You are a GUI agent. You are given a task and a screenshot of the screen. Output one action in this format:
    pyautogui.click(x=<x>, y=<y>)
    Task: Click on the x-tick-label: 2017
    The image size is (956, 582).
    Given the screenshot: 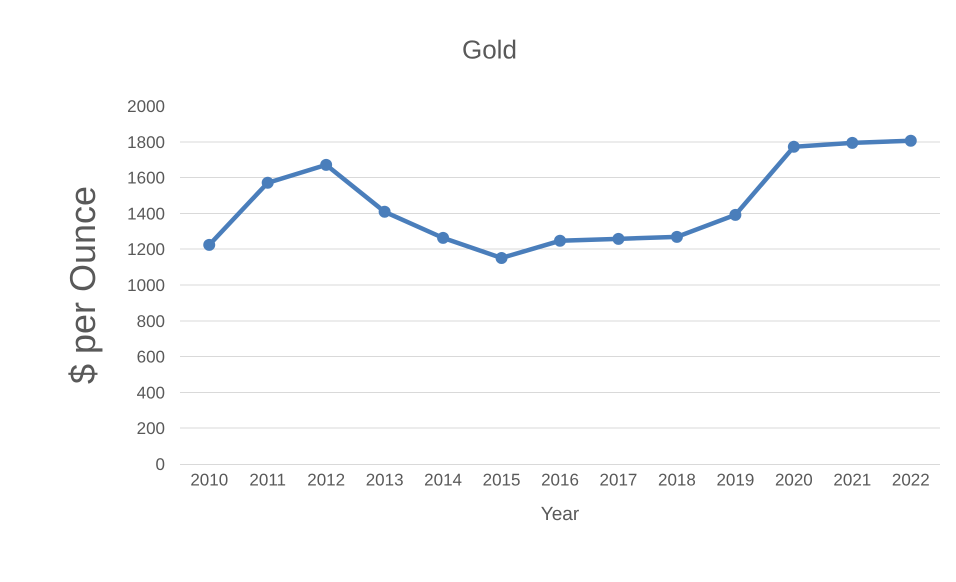 What is the action you would take?
    pyautogui.click(x=619, y=480)
    